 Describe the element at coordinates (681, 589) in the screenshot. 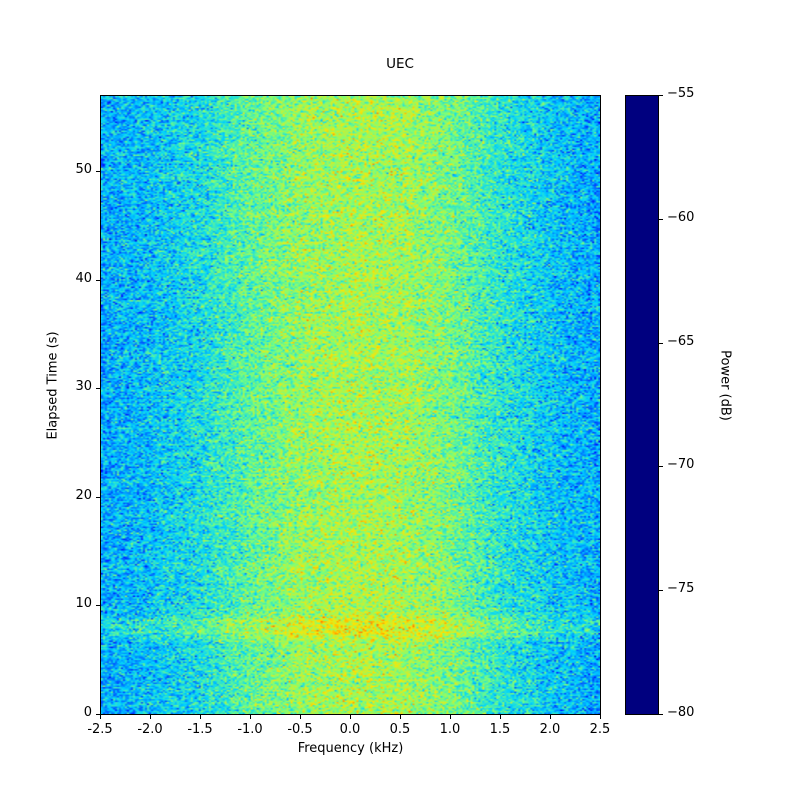

I see `colorbar-tick-label: −75` at that location.